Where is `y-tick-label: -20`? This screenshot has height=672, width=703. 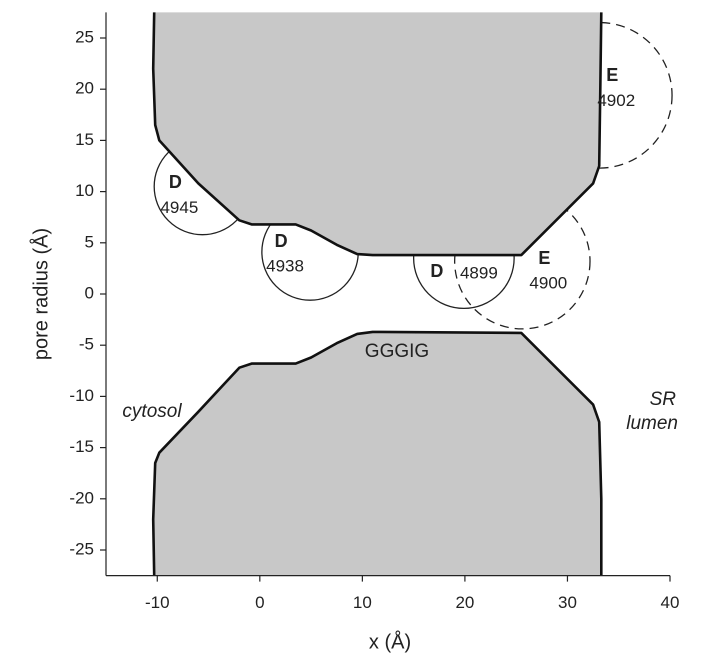 y-tick-label: -20 is located at coordinates (81, 497).